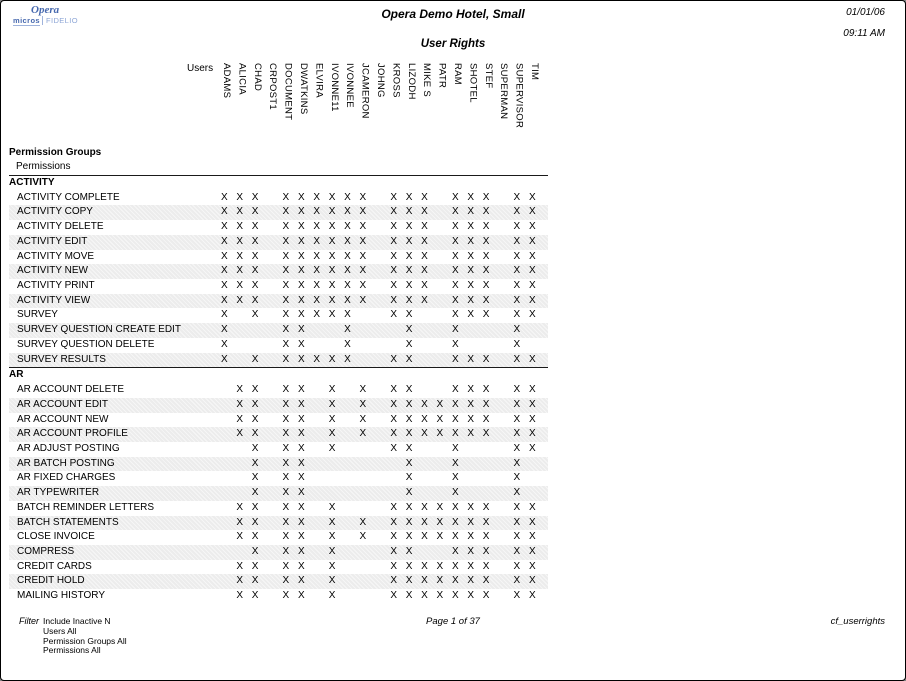 The image size is (906, 681). Describe the element at coordinates (278, 596) in the screenshot. I see `table-row: MAILING HISTORY X X X X X X X X X X X X X X` at that location.